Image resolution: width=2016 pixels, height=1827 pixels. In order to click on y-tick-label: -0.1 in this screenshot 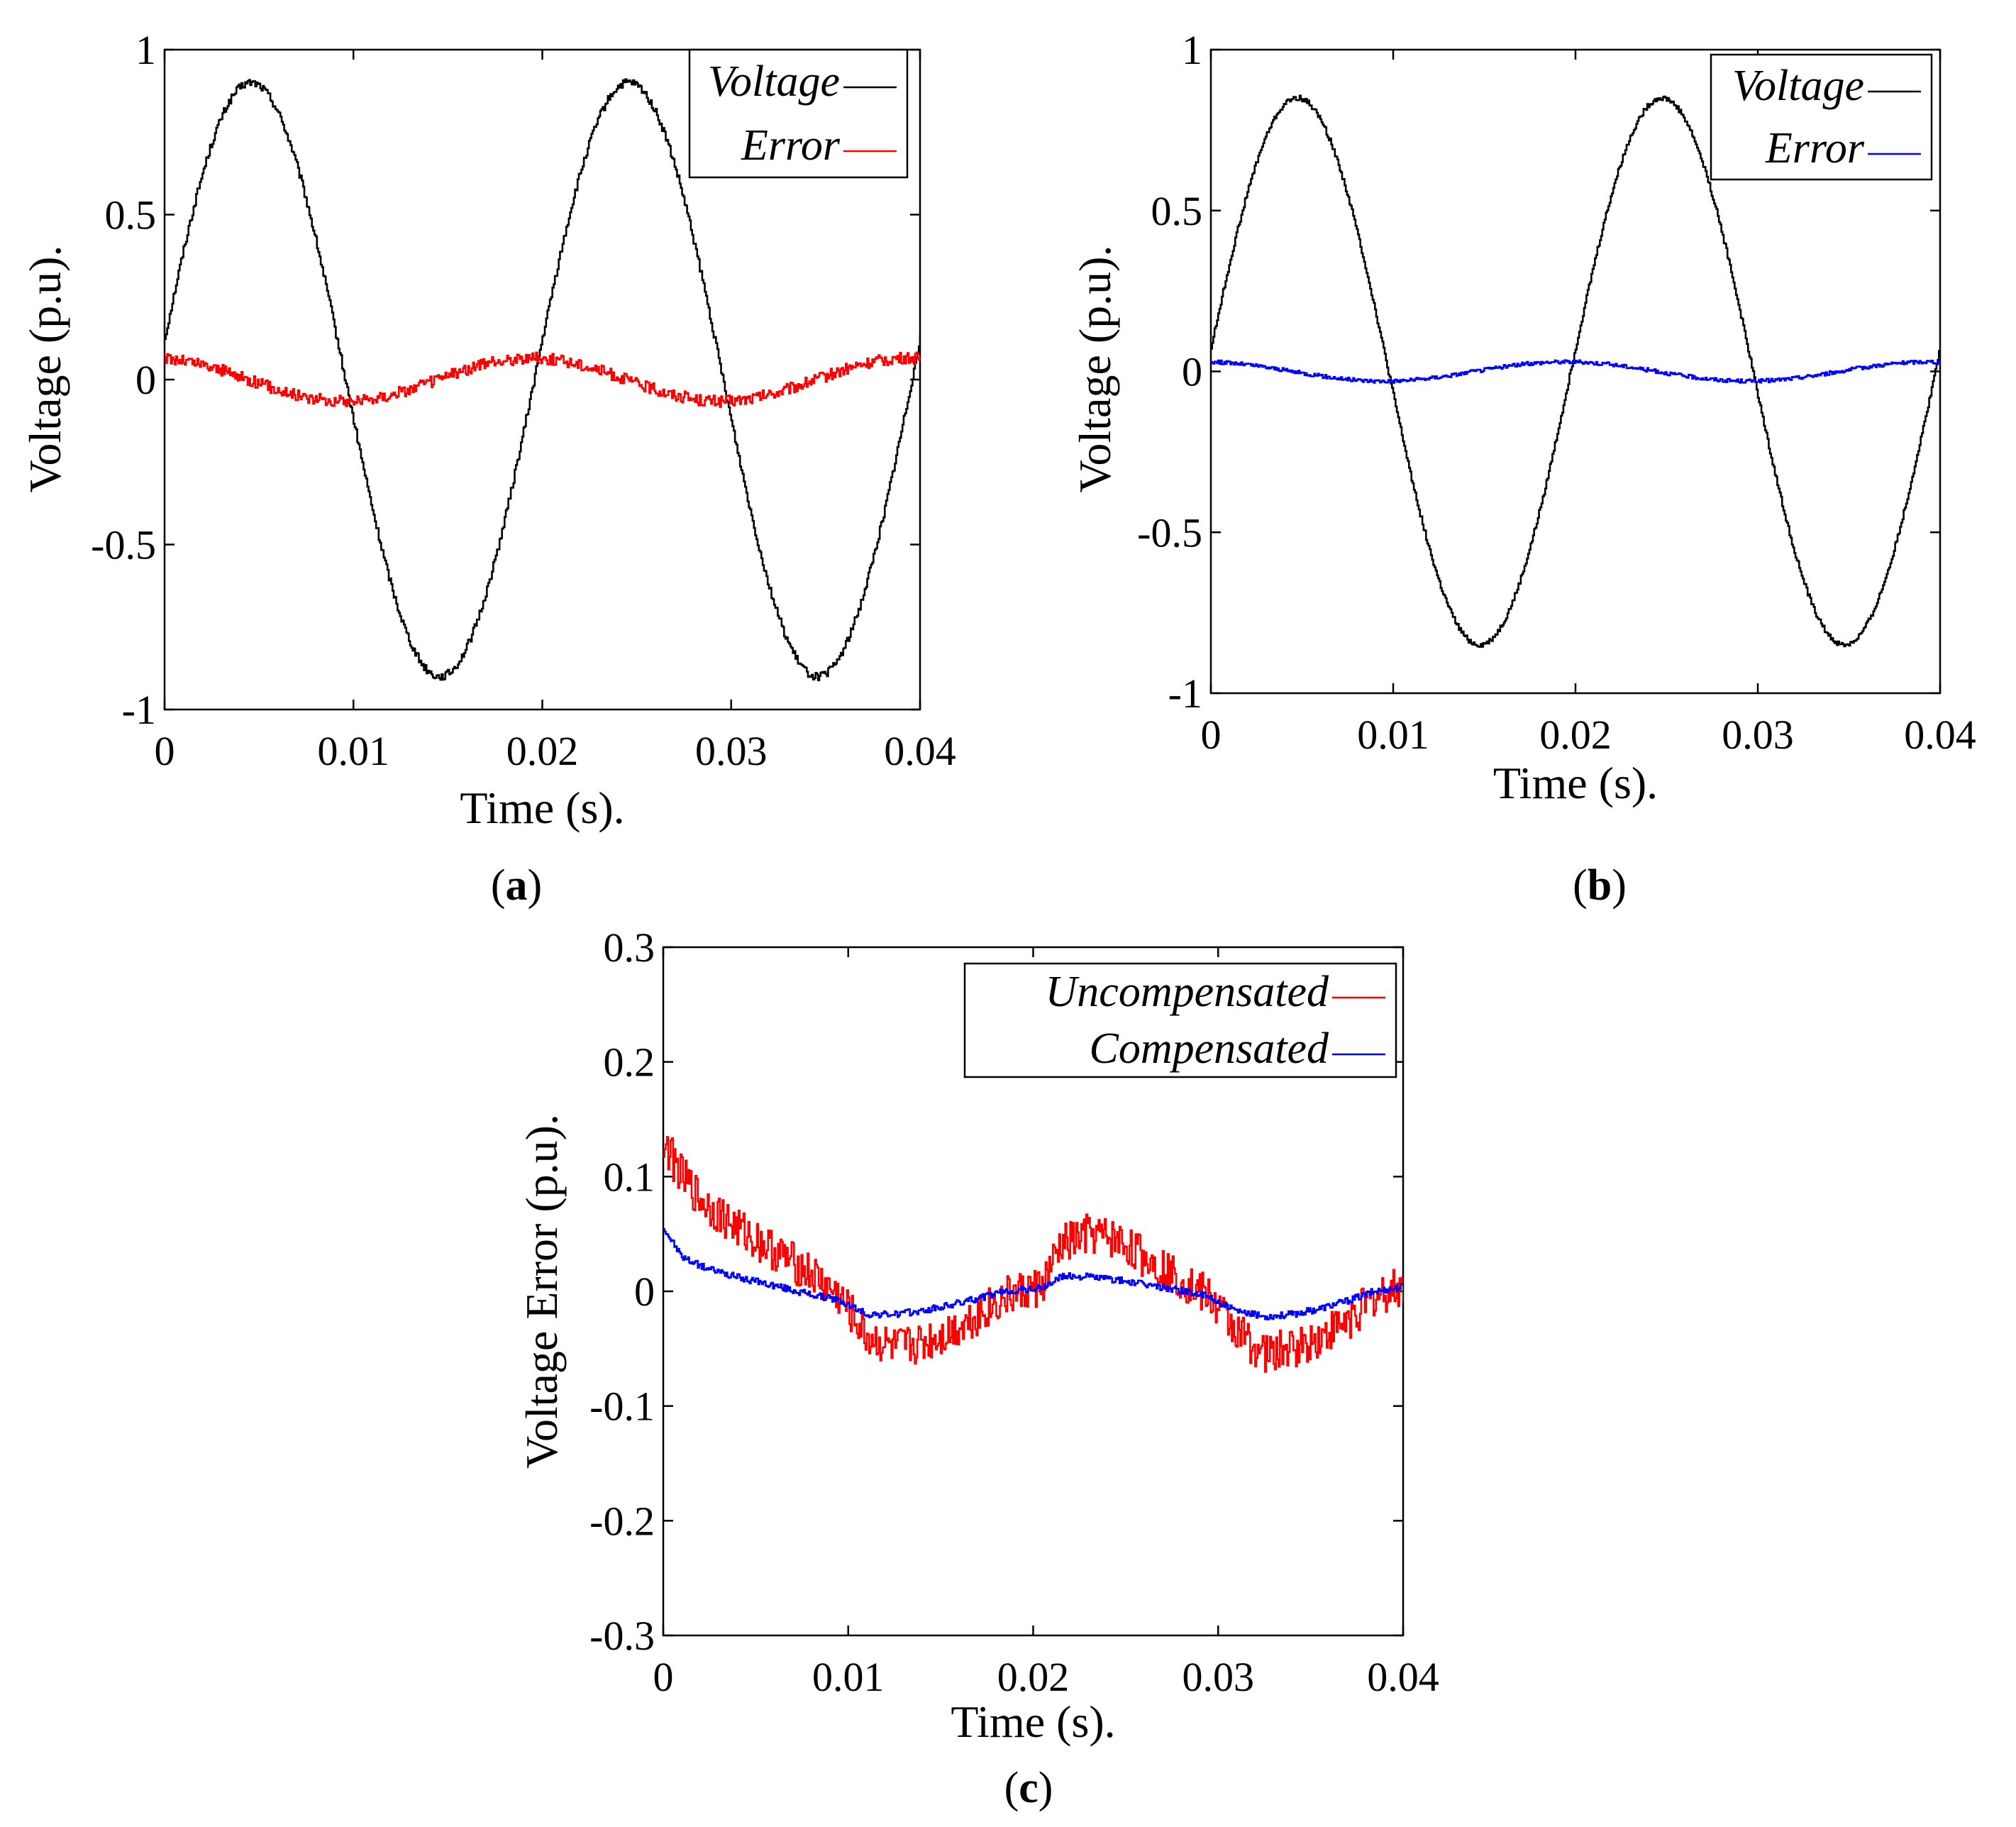, I will do `click(622, 1407)`.